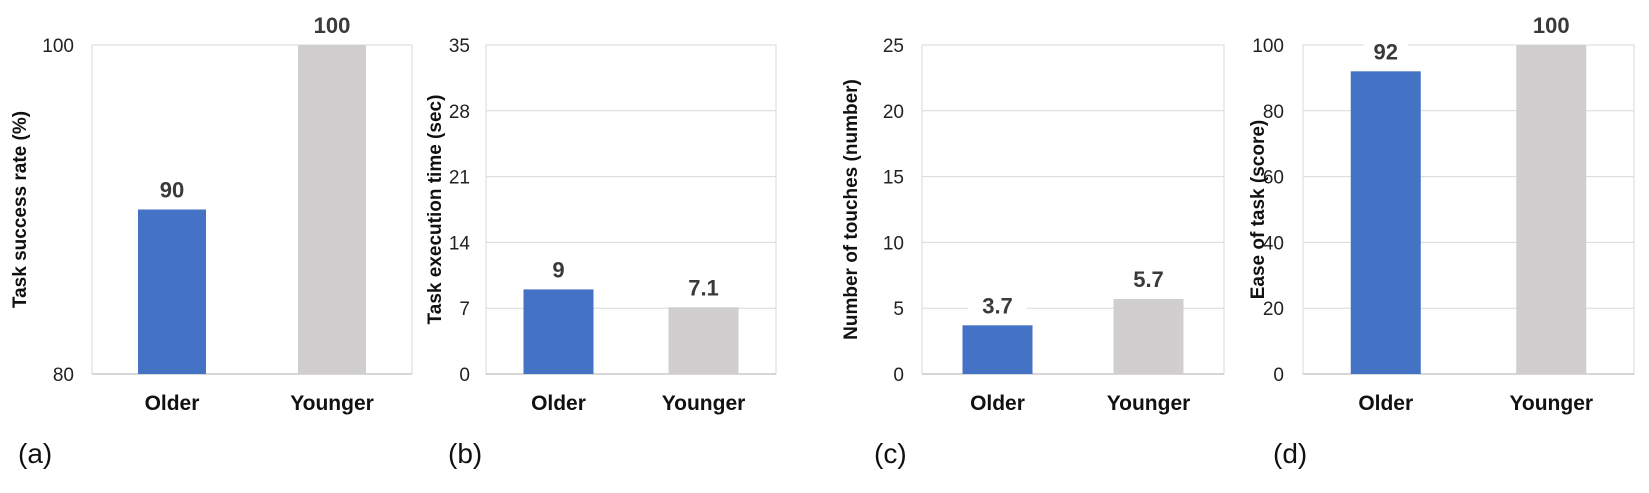  I want to click on data-label-older: 90, so click(172, 190).